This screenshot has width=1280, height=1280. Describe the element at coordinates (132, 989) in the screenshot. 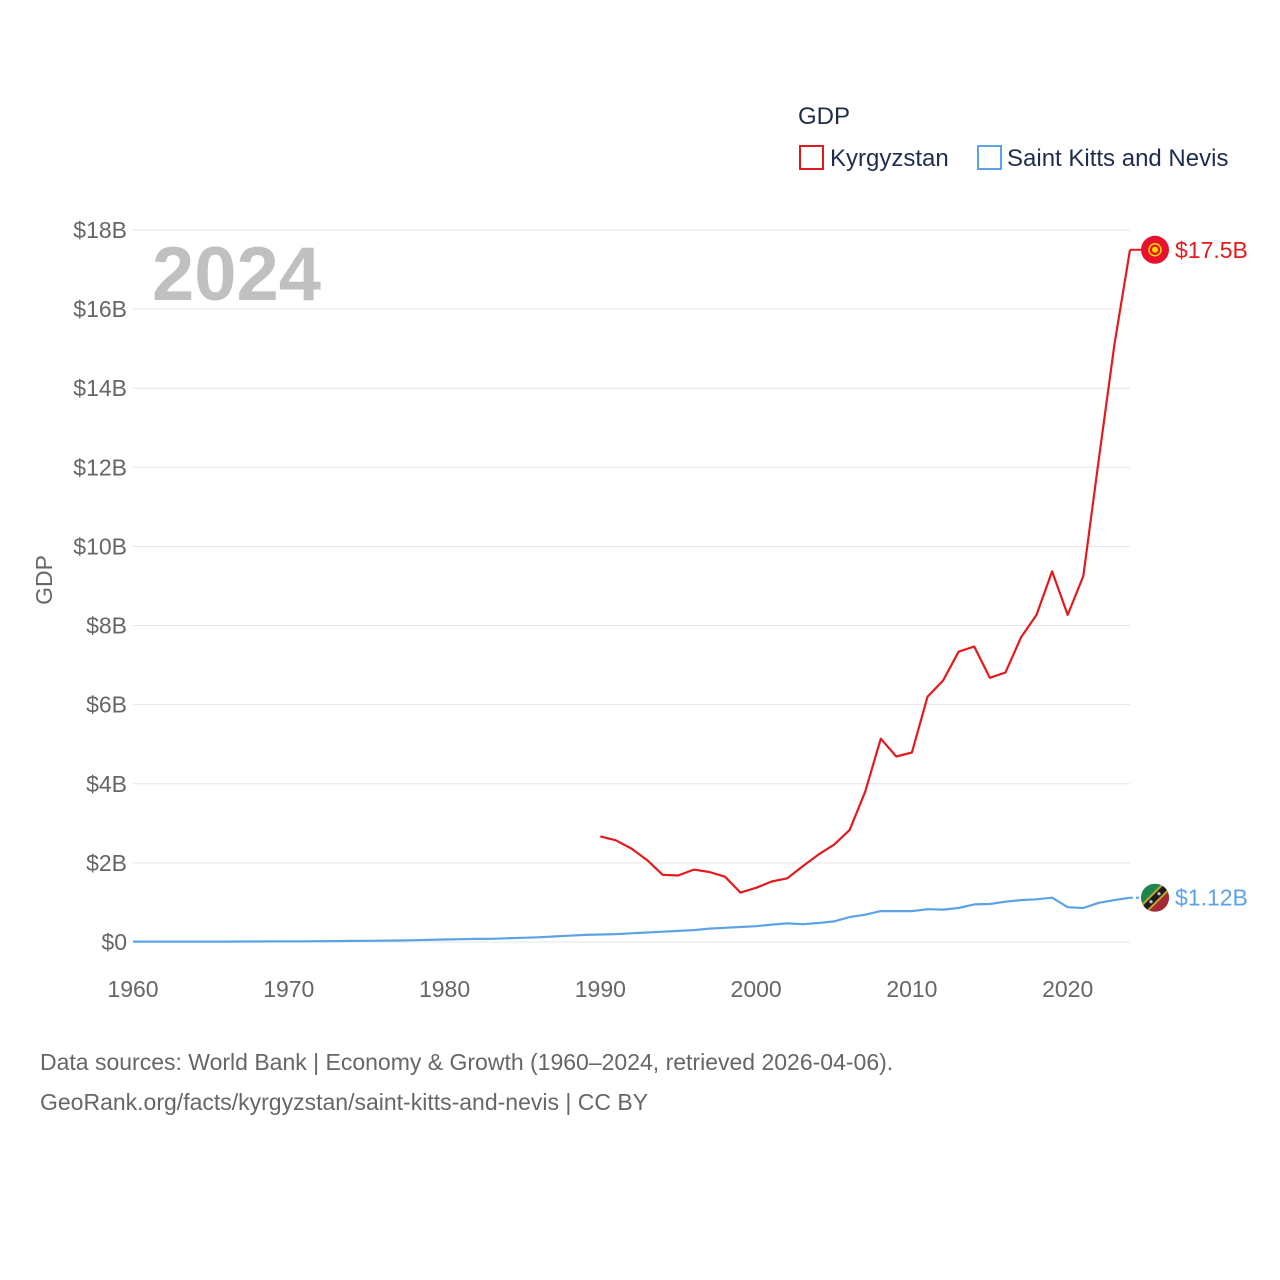

I see `x-tick-label: 1960` at that location.